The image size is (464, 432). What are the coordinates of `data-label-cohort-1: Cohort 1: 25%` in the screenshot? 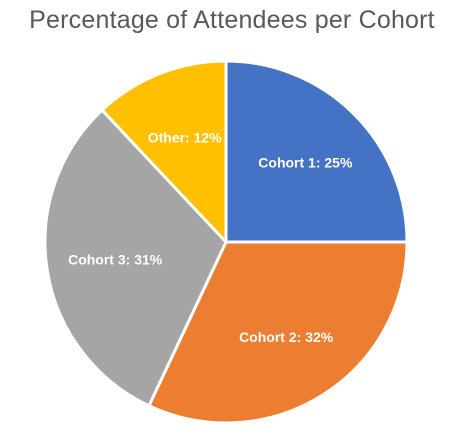 It's located at (305, 163).